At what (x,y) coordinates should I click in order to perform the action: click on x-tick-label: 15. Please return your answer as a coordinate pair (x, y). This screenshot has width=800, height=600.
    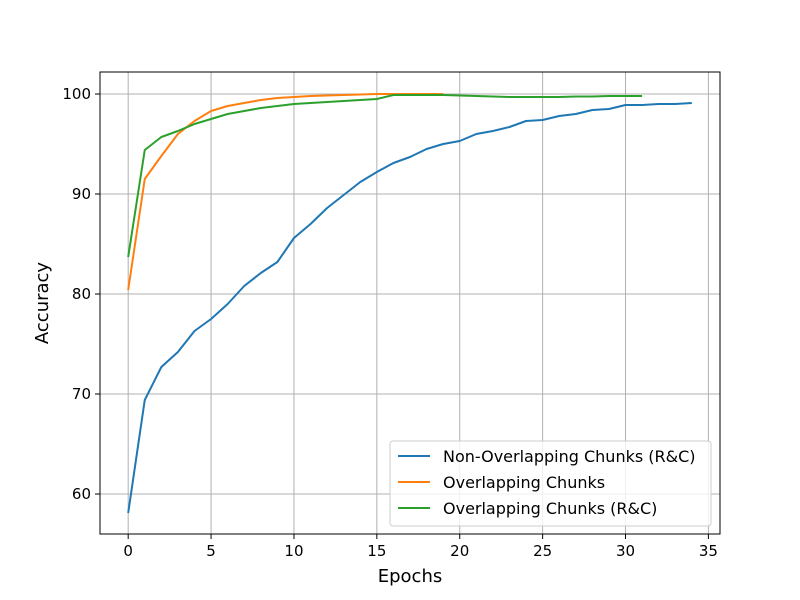
    Looking at the image, I should click on (376, 551).